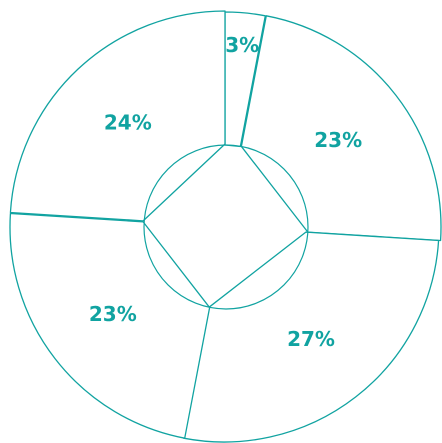 Image resolution: width=442 pixels, height=443 pixels. I want to click on pie-slice-label-5: 24%, so click(128, 123).